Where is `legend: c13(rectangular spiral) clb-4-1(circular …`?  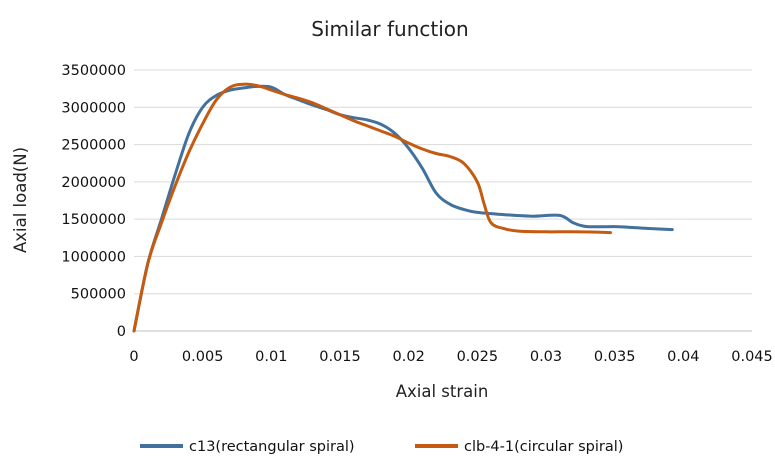 legend: c13(rectangular spiral) clb-4-1(circular … is located at coordinates (381, 447).